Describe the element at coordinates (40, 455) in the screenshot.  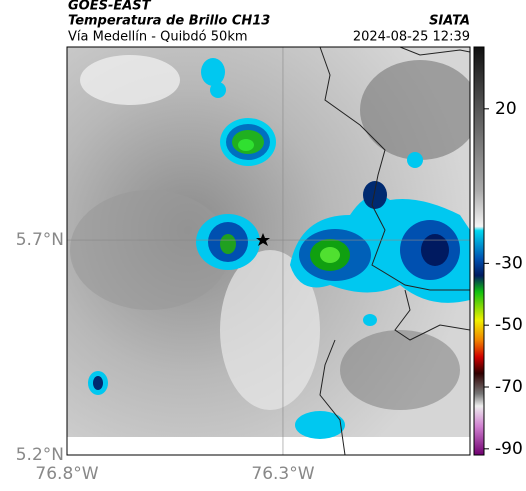
I see `y-tick-label: 5.2°N` at that location.